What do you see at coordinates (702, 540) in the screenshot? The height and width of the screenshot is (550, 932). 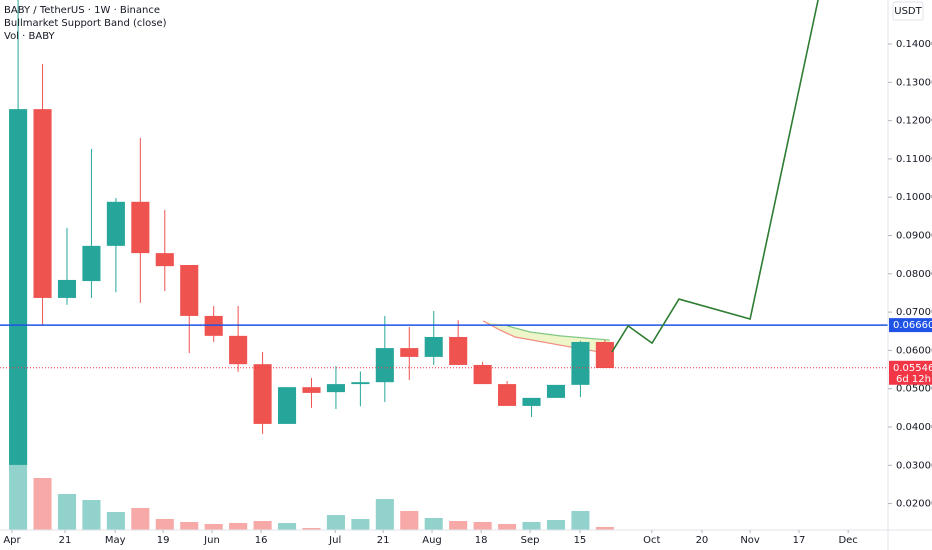 I see `x-tick-label: 20` at bounding box center [702, 540].